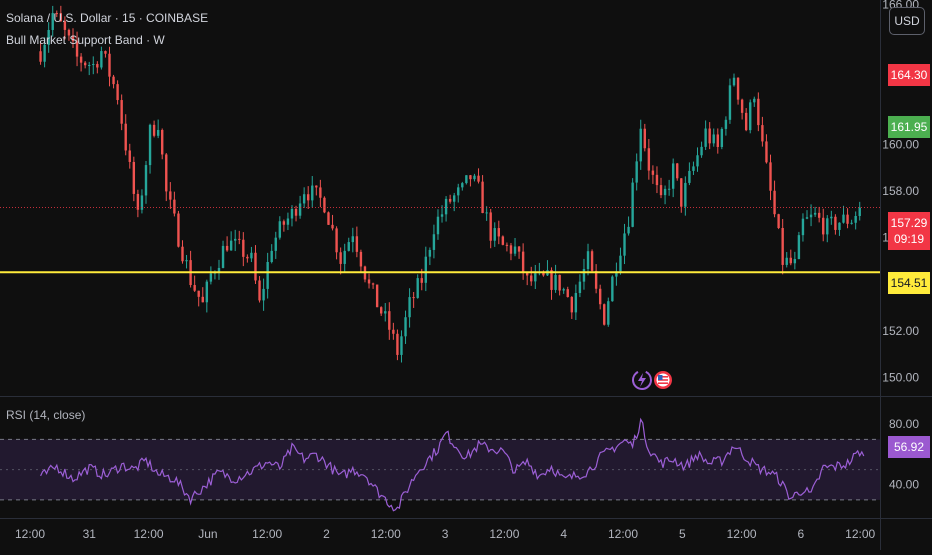 The width and height of the screenshot is (932, 555). I want to click on event-markers, so click(652, 380).